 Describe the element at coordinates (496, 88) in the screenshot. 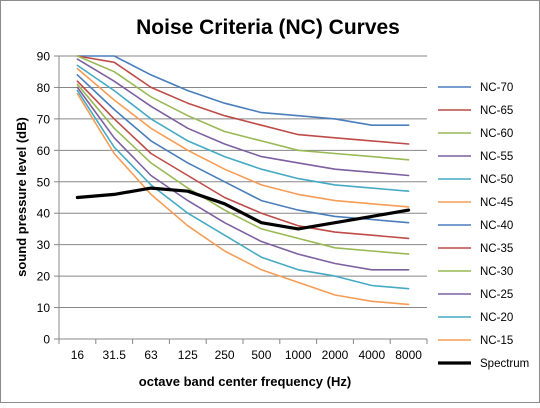

I see `legend-label-nc-70: NC-70` at that location.